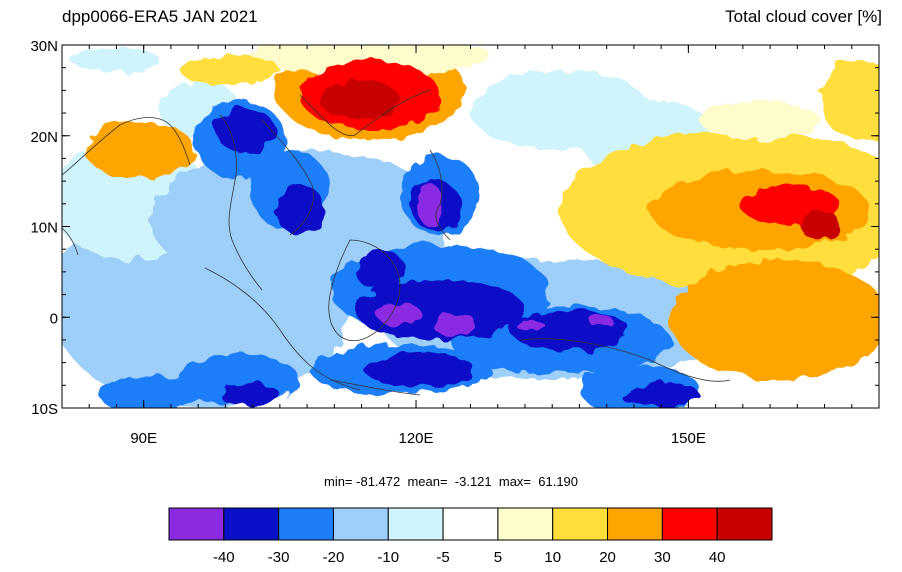 This screenshot has height=572, width=902. I want to click on new-guinea-coastline, so click(625, 360).